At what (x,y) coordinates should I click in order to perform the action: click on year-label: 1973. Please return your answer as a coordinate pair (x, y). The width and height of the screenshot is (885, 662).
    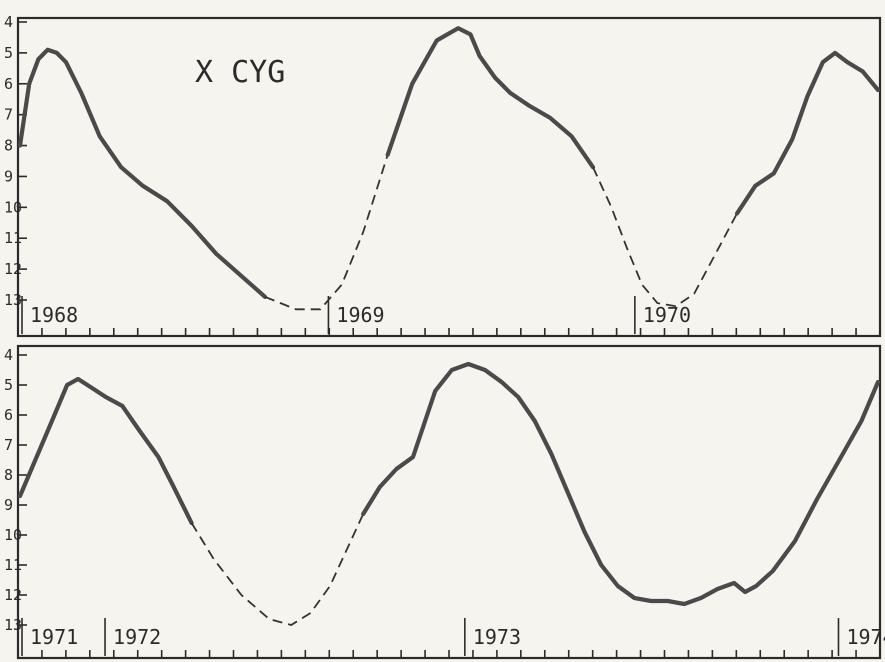
    Looking at the image, I should click on (497, 637).